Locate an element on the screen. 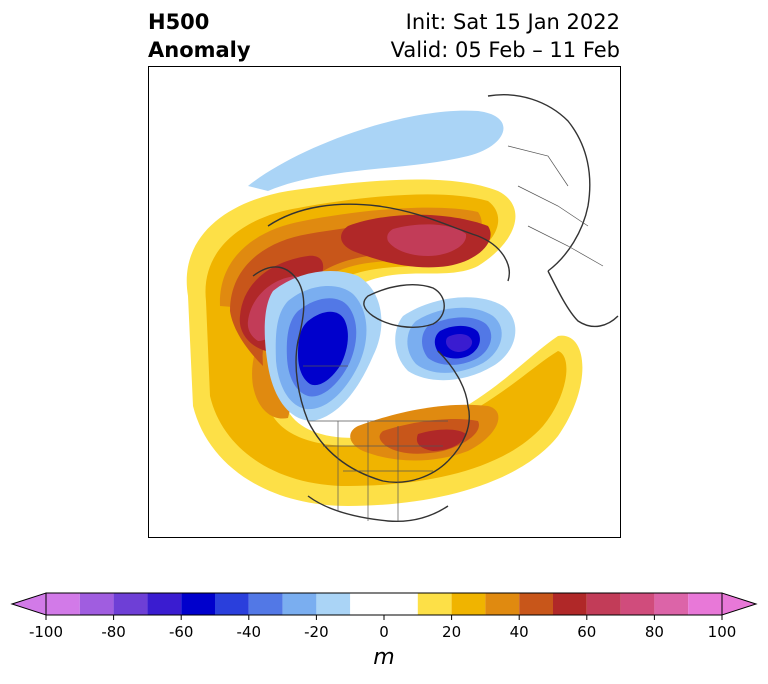 This screenshot has width=768, height=684. colorbar-tick-label: -40 is located at coordinates (249, 632).